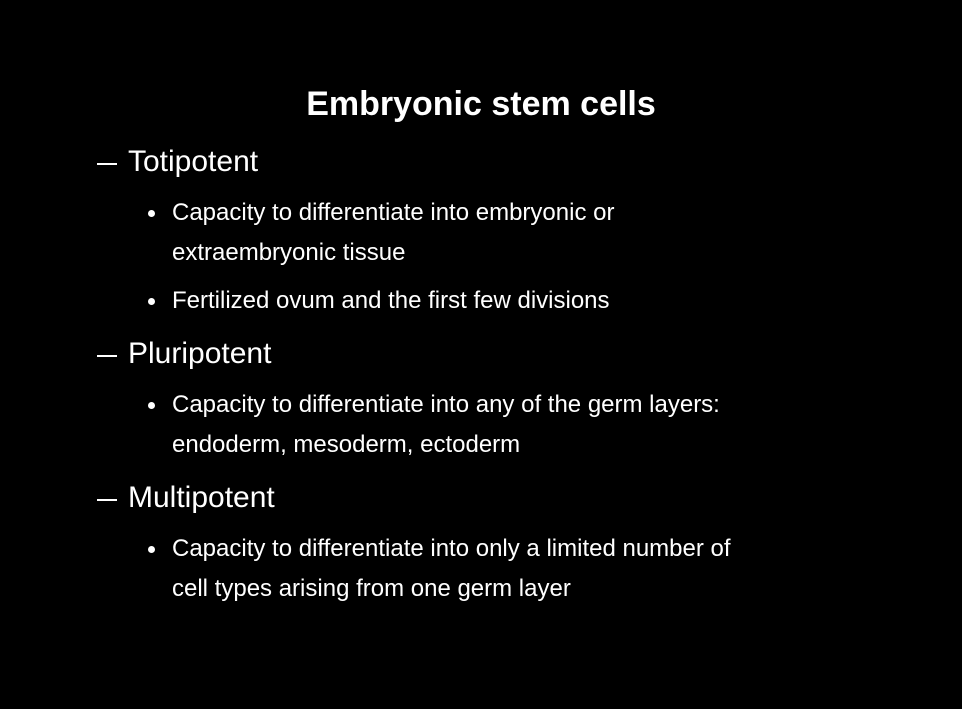 The image size is (962, 709). What do you see at coordinates (289, 252) in the screenshot?
I see `bullet-text: extraembryonic tissue` at bounding box center [289, 252].